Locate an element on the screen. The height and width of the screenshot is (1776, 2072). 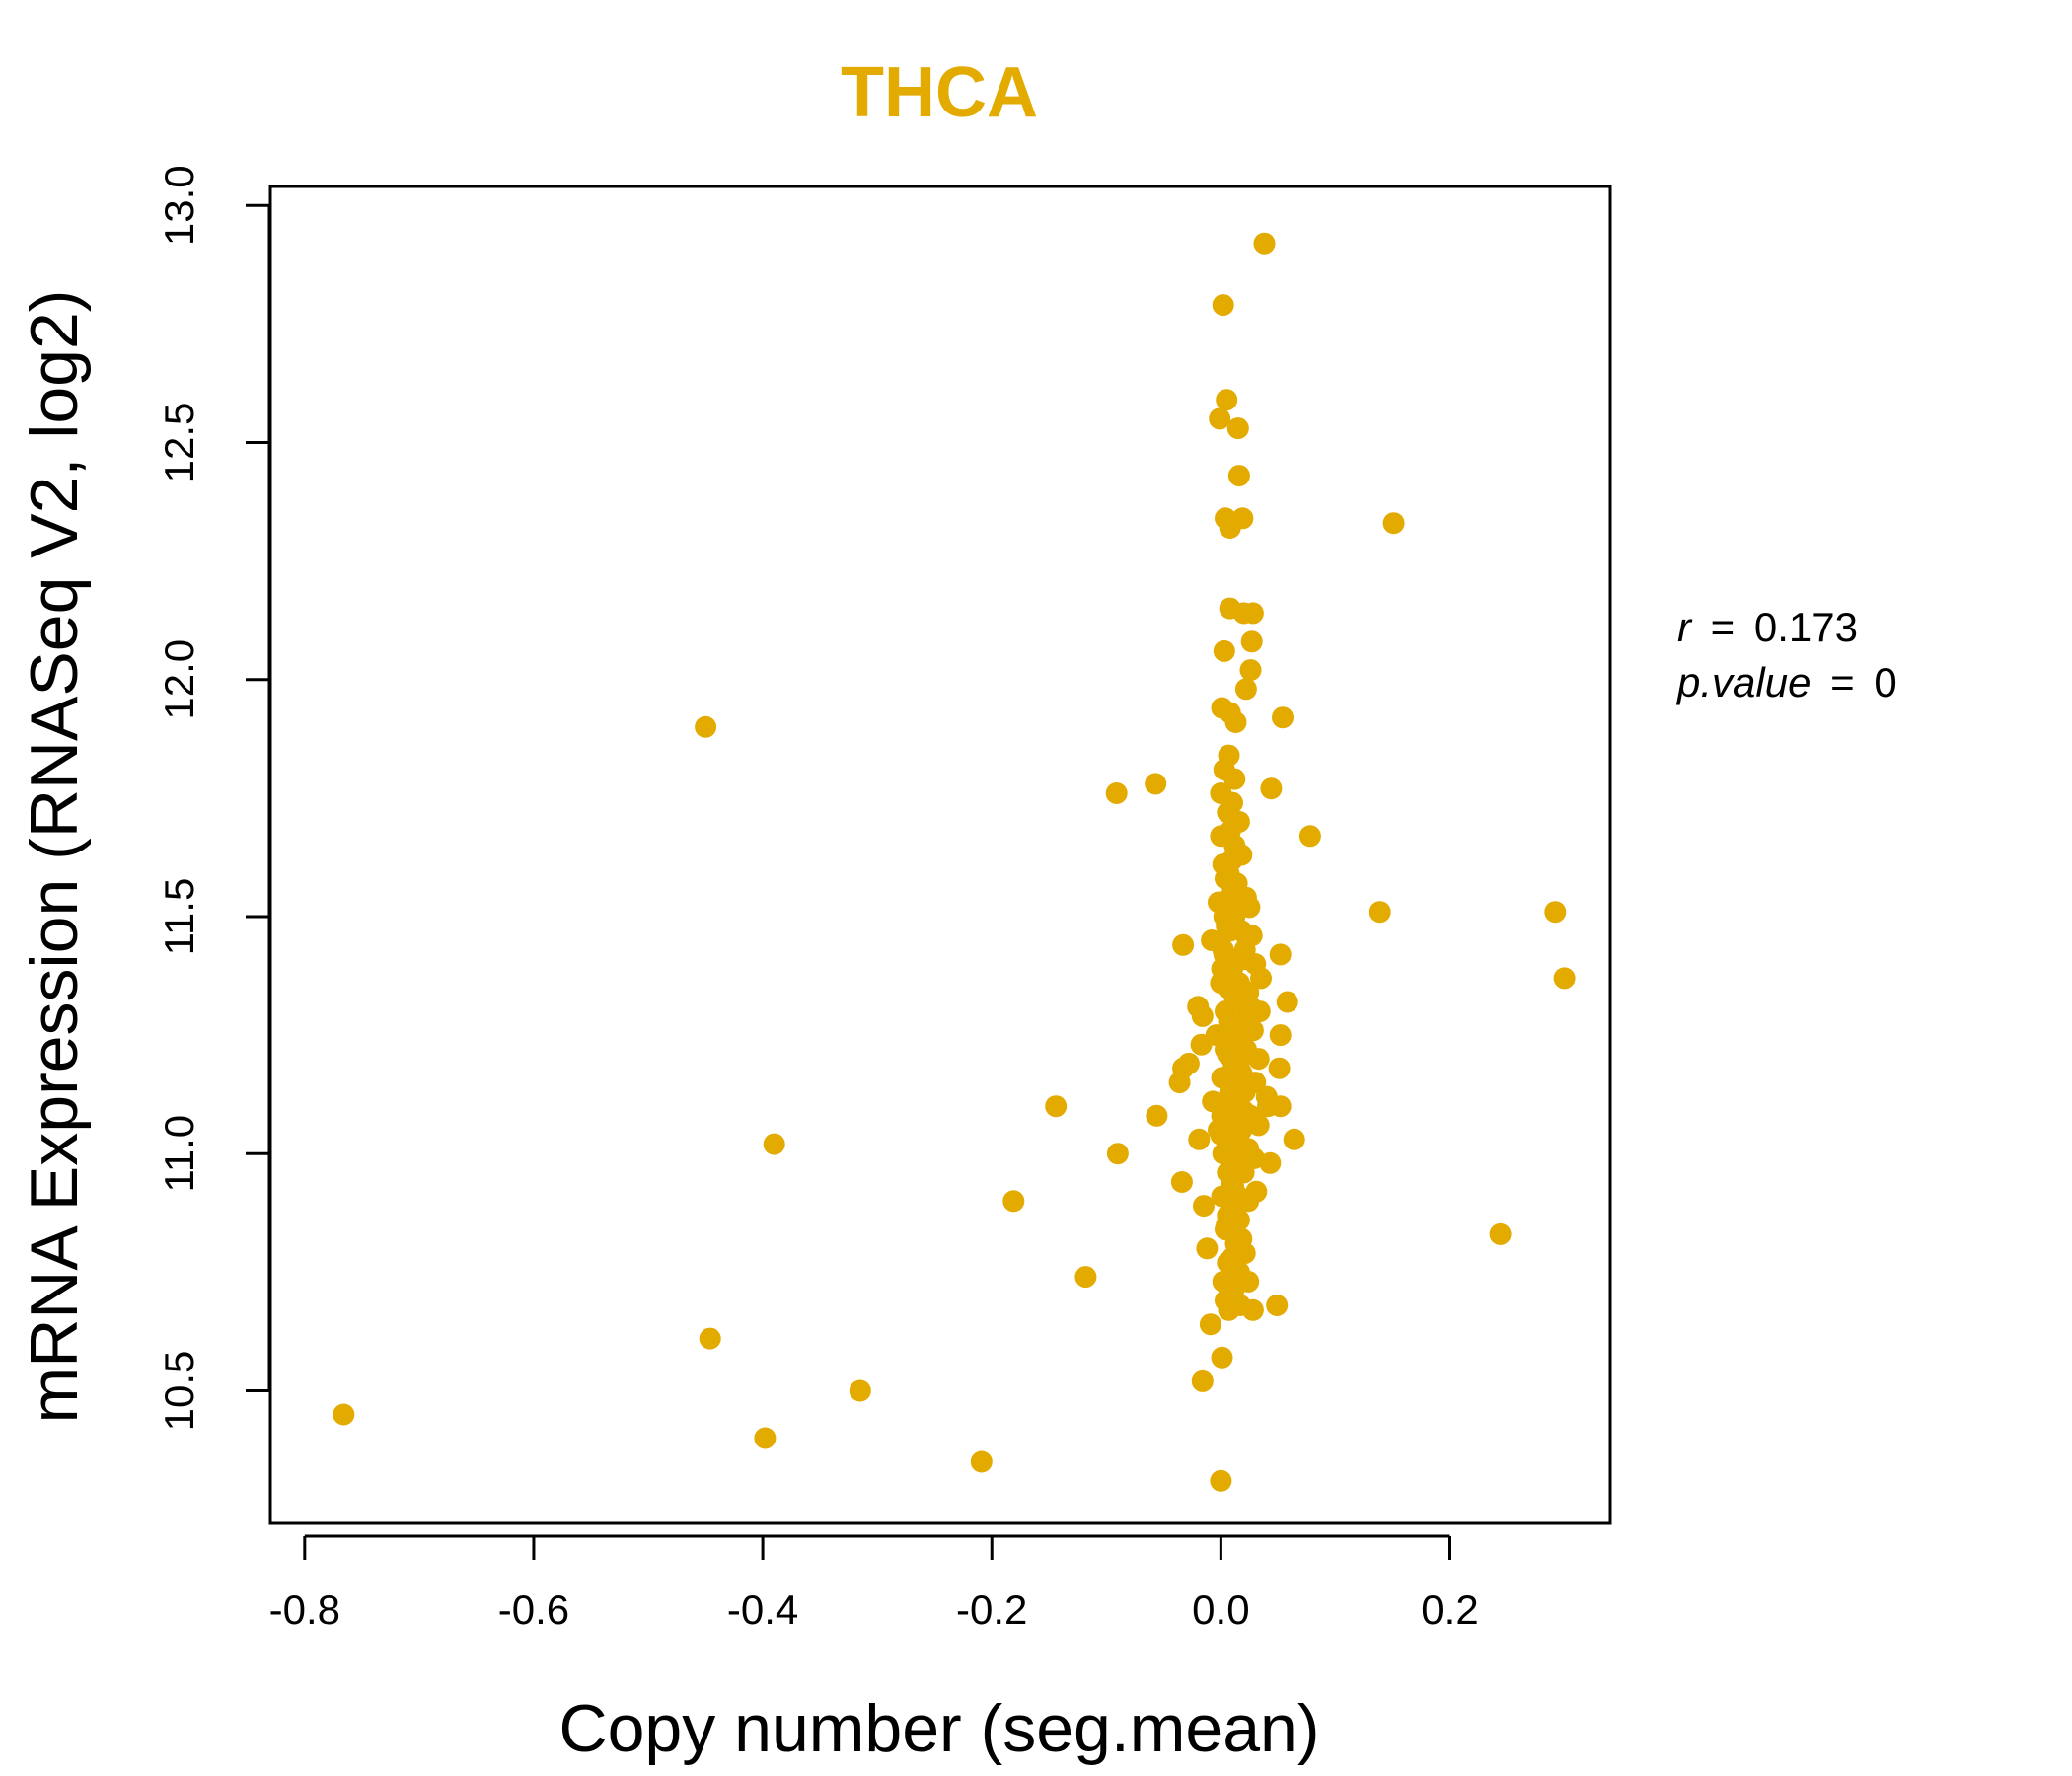
x-axis: -0.8 -0.6 -0.4 -0.2 0.0 0.2 is located at coordinates (874, 1584).